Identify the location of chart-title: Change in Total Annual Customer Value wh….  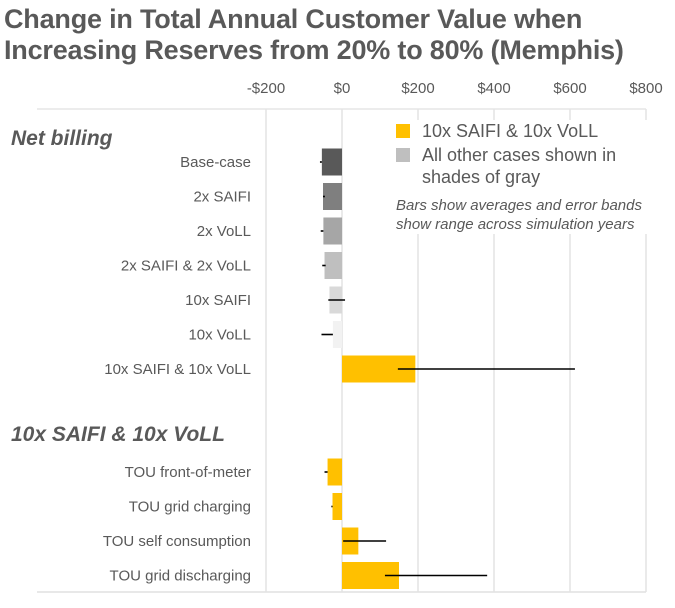
(339, 35).